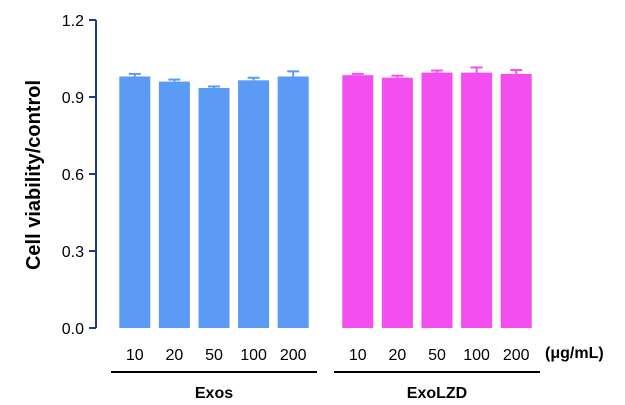  I want to click on y-axis: 0.0 0.3 0.6 0.9 1.2, so click(79, 175).